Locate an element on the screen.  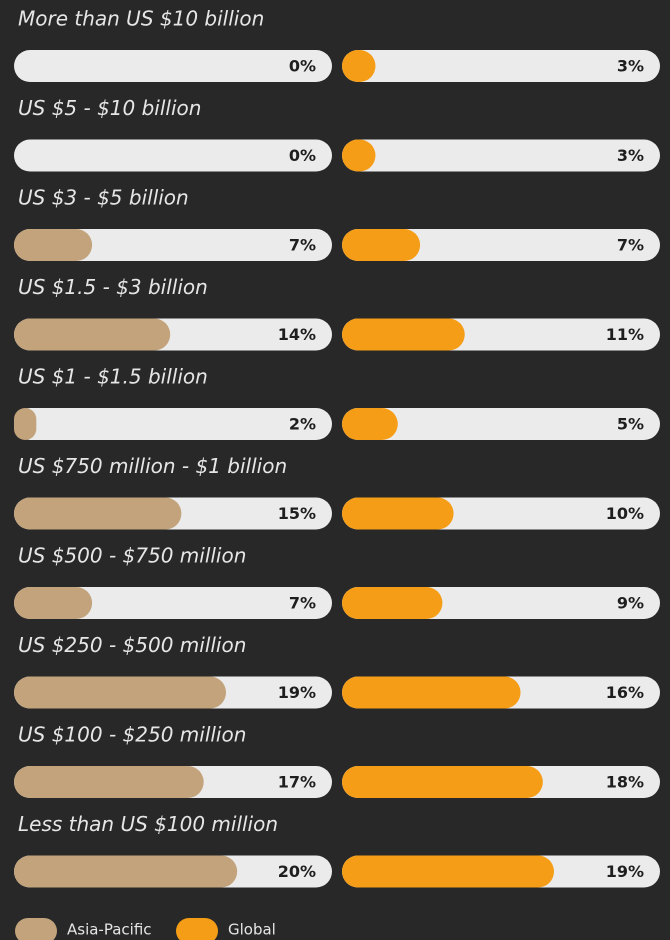
category-label: US $5 - $10 billion is located at coordinates (109, 108).